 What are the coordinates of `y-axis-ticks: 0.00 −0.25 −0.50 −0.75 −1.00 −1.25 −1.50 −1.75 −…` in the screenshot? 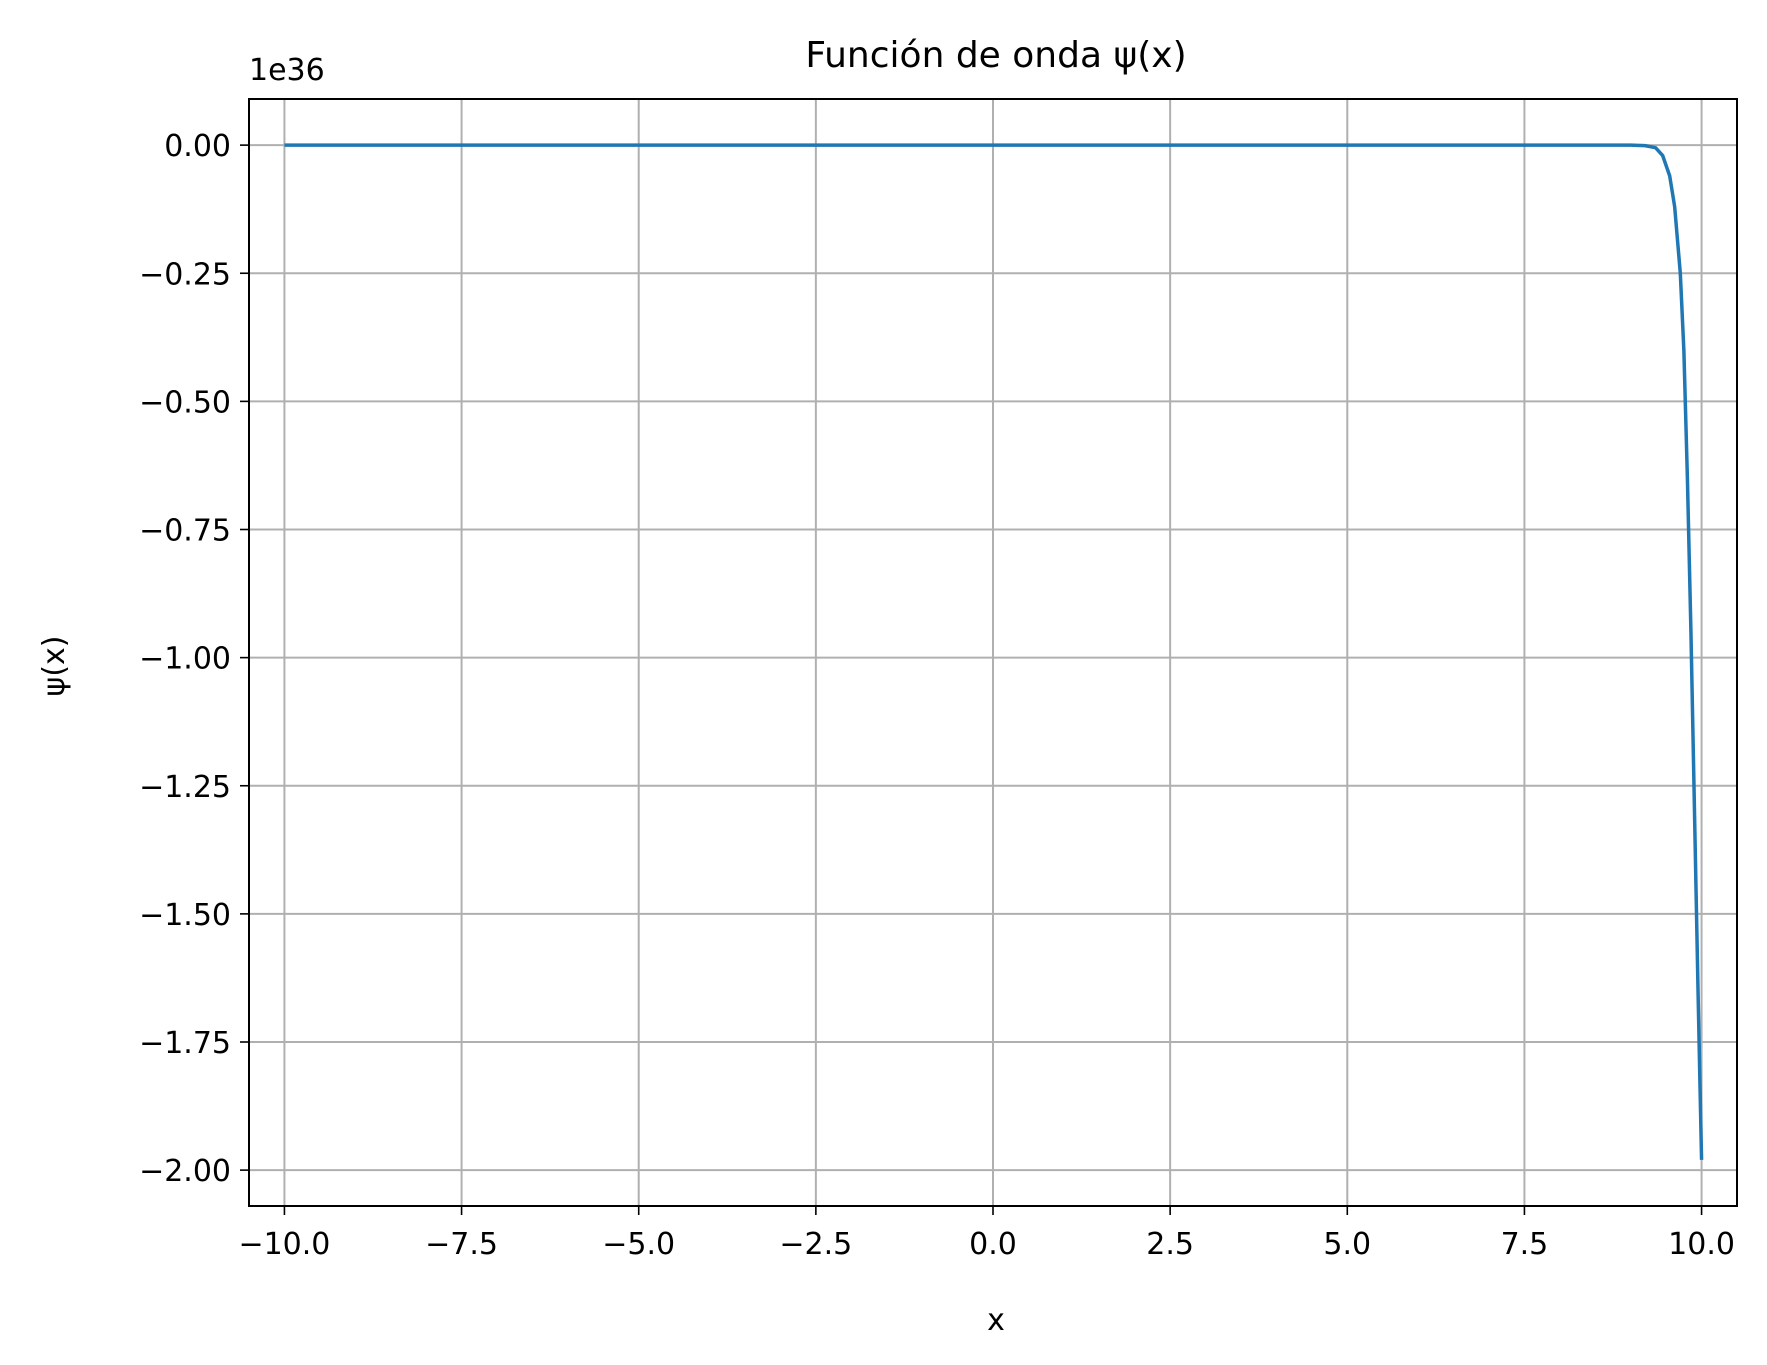 It's located at (194, 659).